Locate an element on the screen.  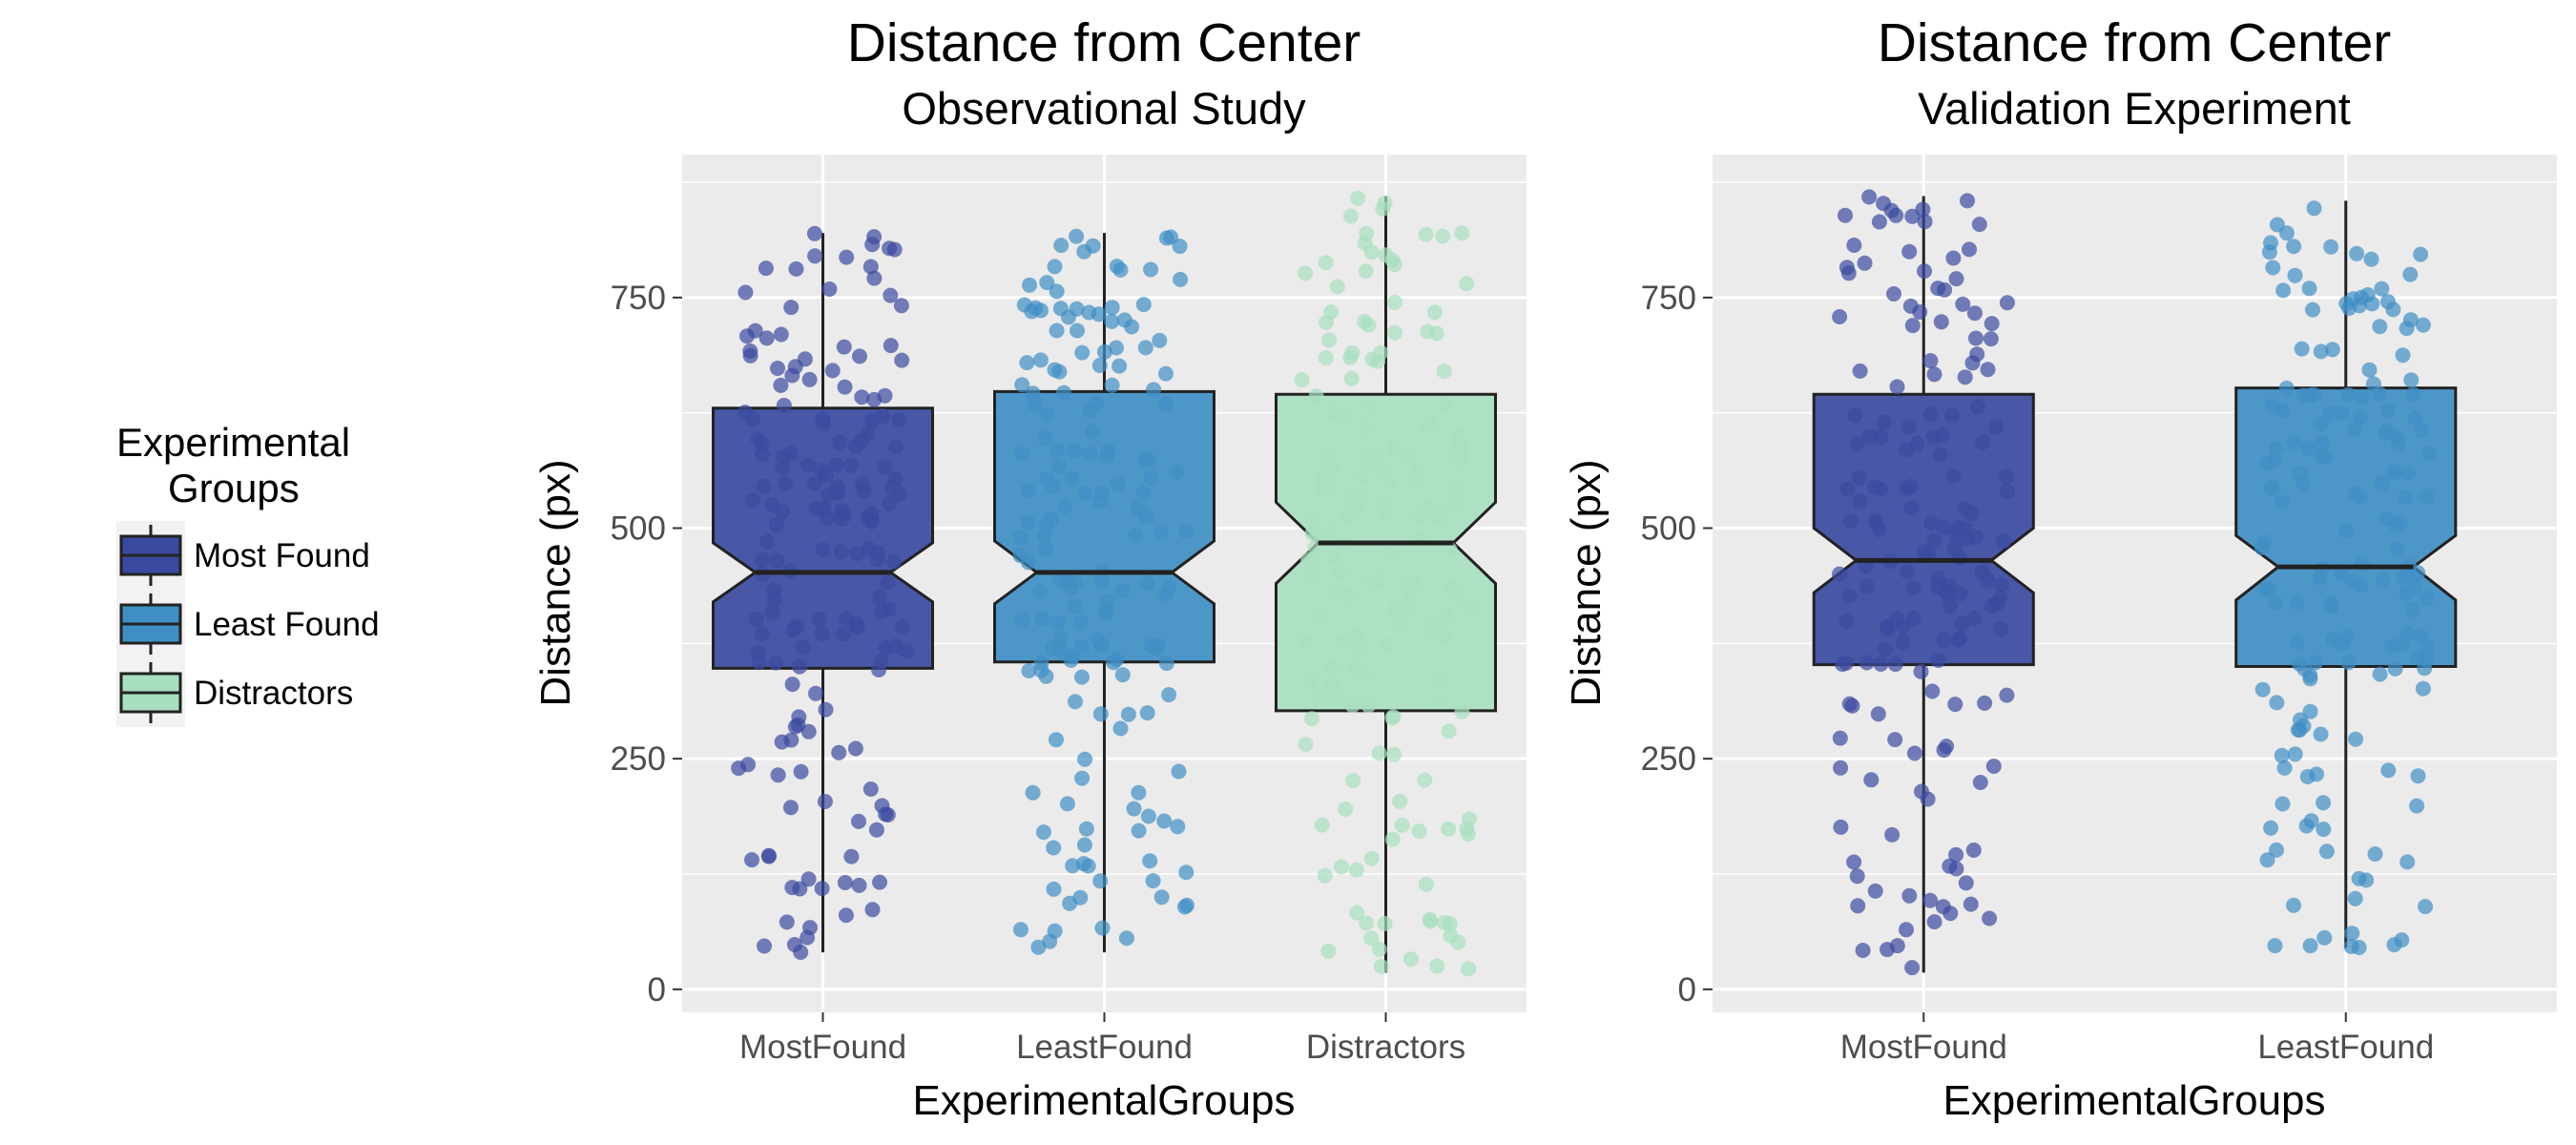
legend-title-line2: Groups is located at coordinates (234, 488).